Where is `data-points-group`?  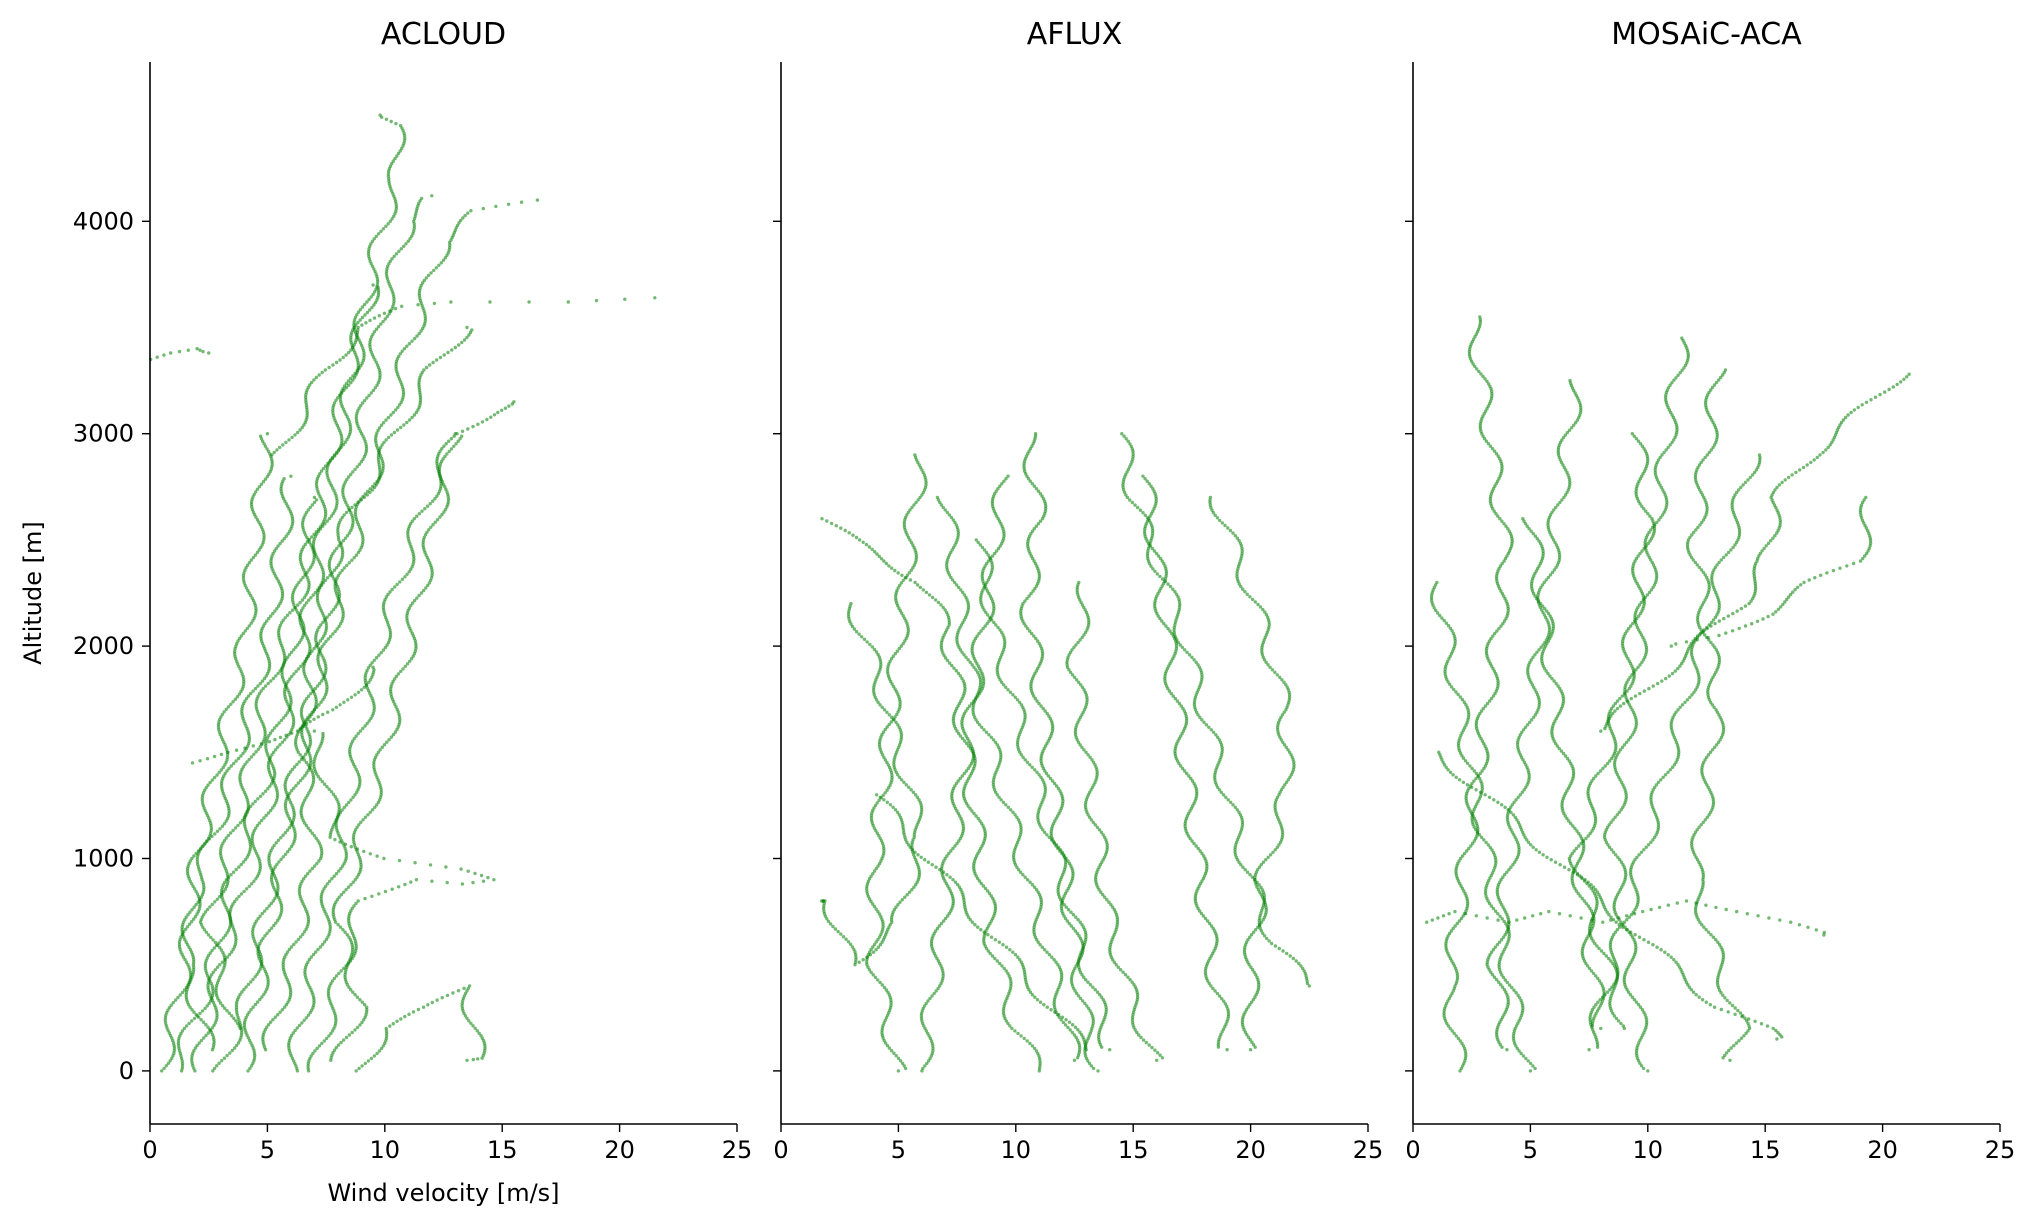 data-points-group is located at coordinates (1066, 752).